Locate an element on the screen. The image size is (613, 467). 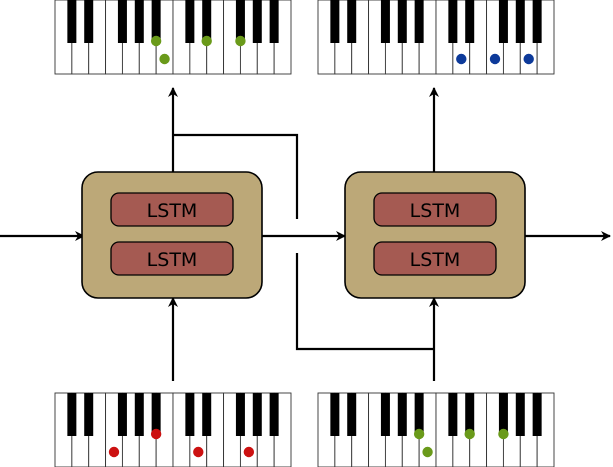
feedback-path-bottom is located at coordinates (364, 302).